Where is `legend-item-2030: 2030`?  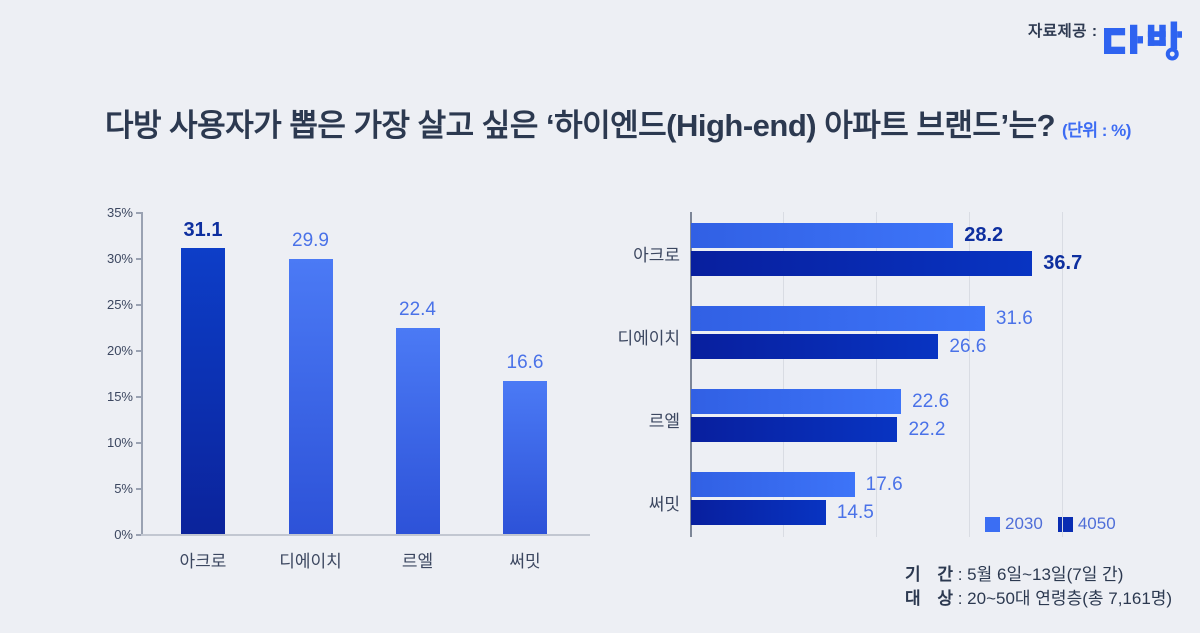 legend-item-2030: 2030 is located at coordinates (1014, 524).